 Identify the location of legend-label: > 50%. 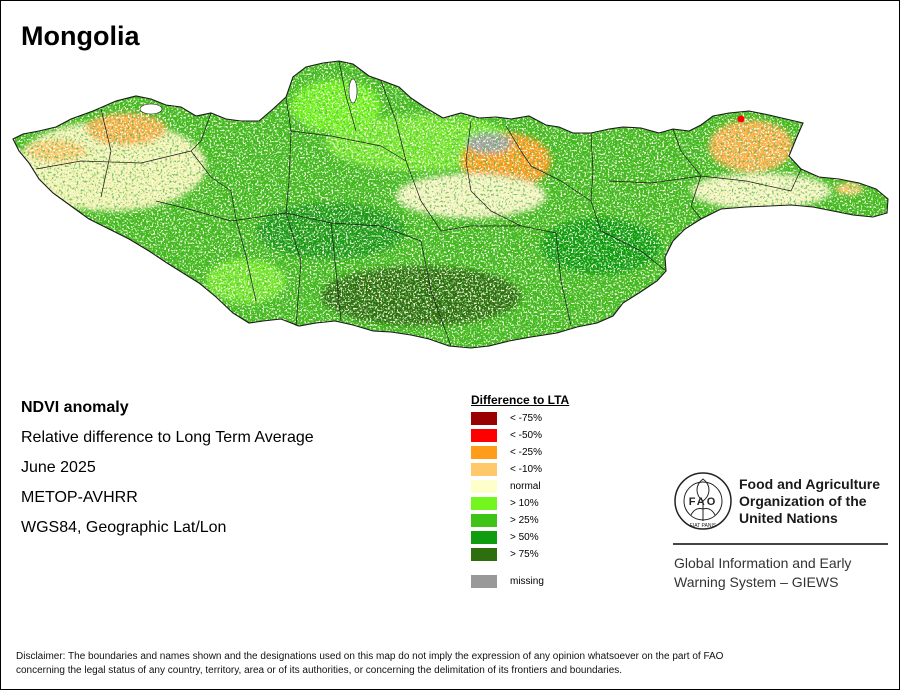
(524, 537).